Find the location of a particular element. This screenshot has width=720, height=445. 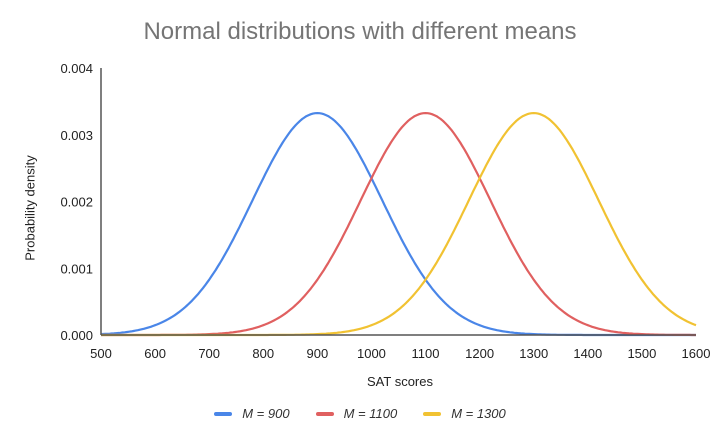

y-tick-label: 0.003 is located at coordinates (76, 135).